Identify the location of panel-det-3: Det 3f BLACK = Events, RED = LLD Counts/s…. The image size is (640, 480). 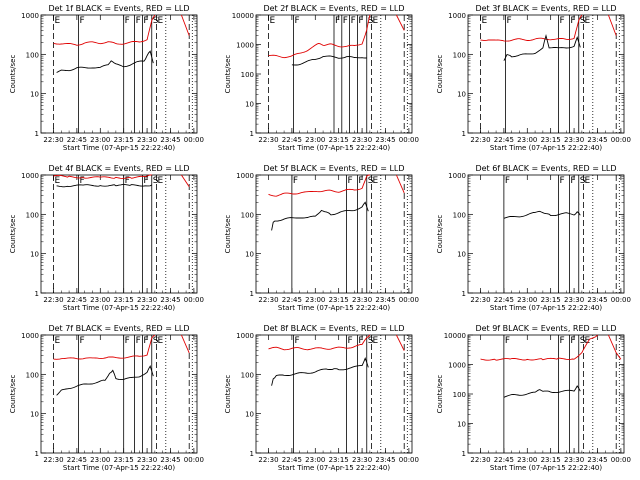
(533, 78).